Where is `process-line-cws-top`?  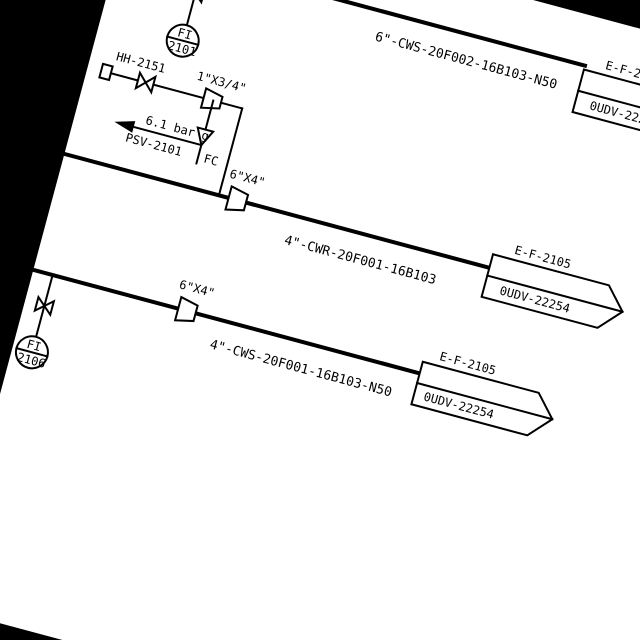
process-line-cws-top is located at coordinates (343, 34).